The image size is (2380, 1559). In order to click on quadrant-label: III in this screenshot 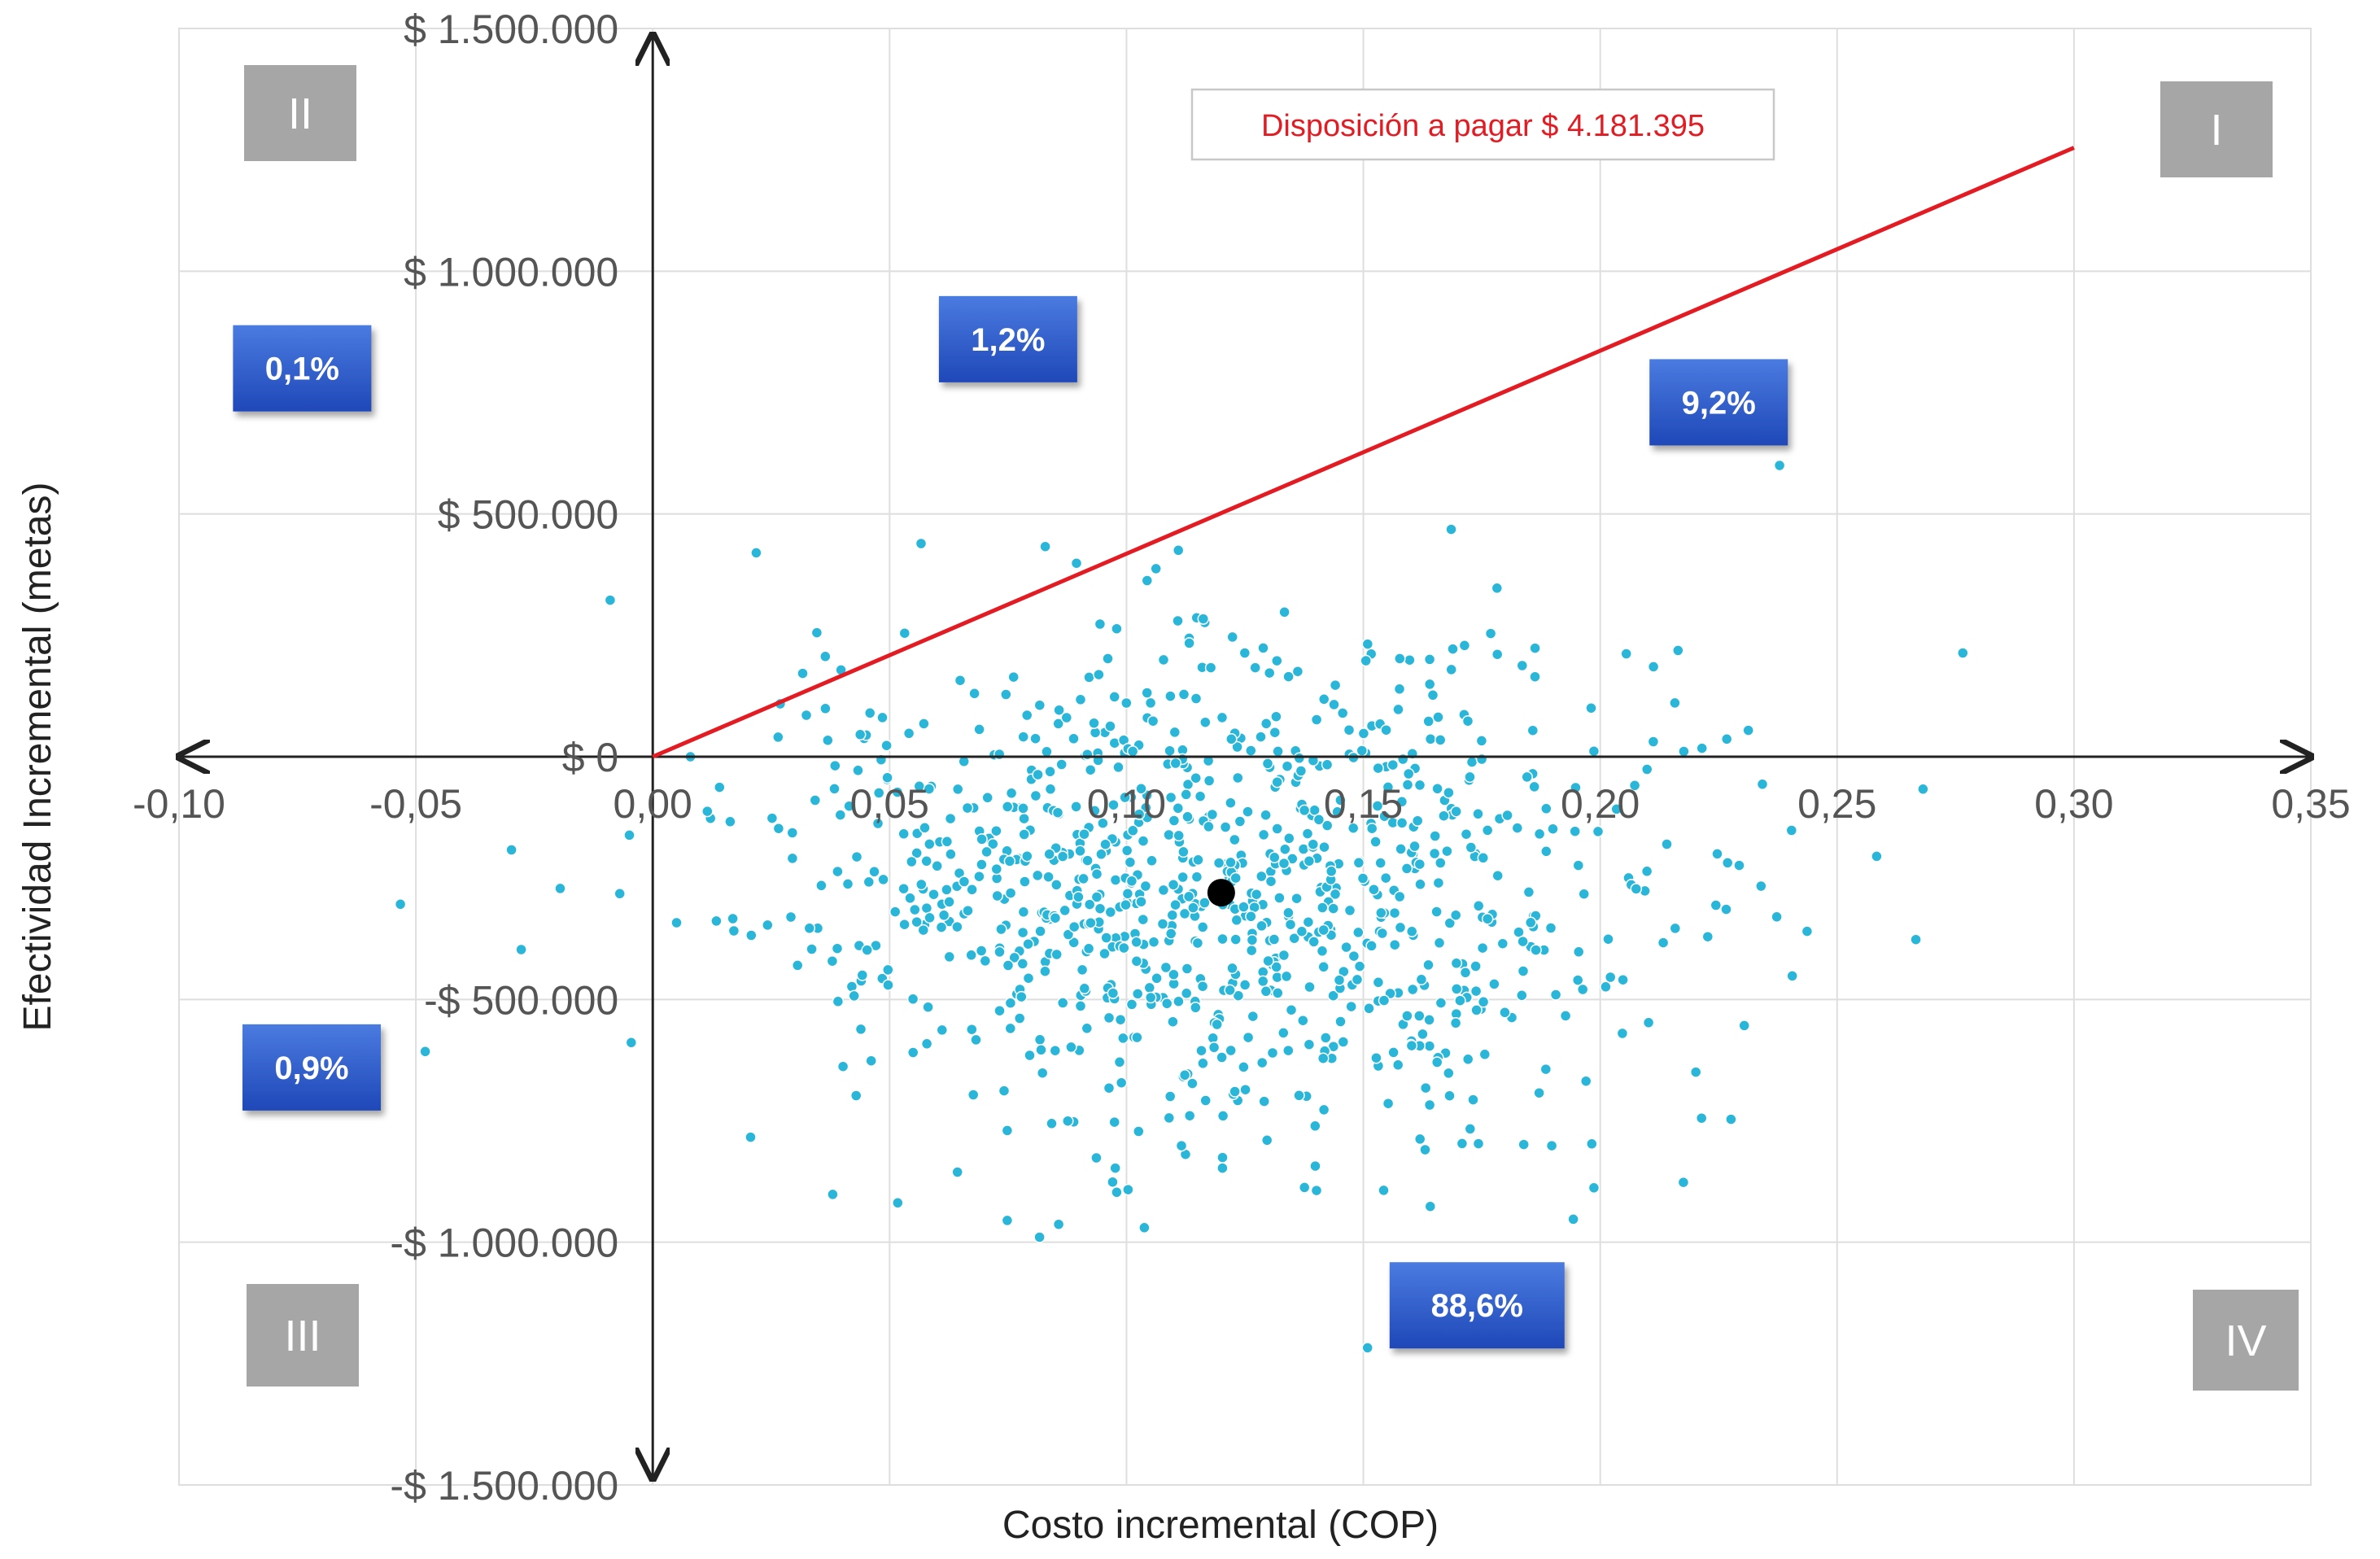, I will do `click(302, 1336)`.